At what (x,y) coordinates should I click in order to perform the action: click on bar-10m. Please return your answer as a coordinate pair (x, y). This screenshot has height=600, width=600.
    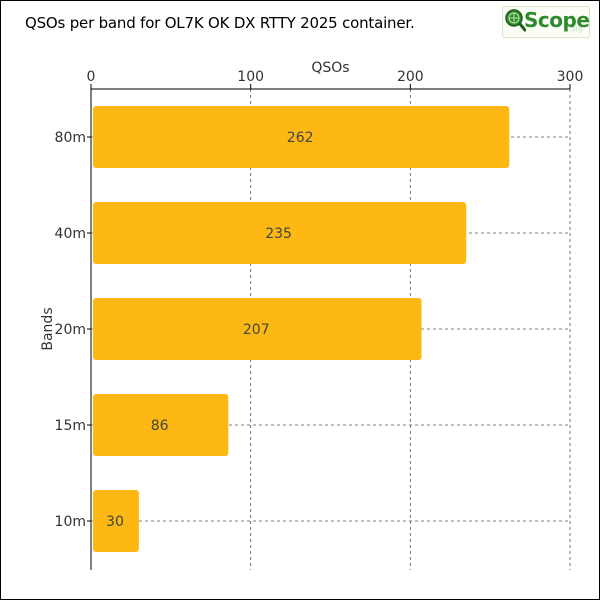
    Looking at the image, I should click on (116, 521).